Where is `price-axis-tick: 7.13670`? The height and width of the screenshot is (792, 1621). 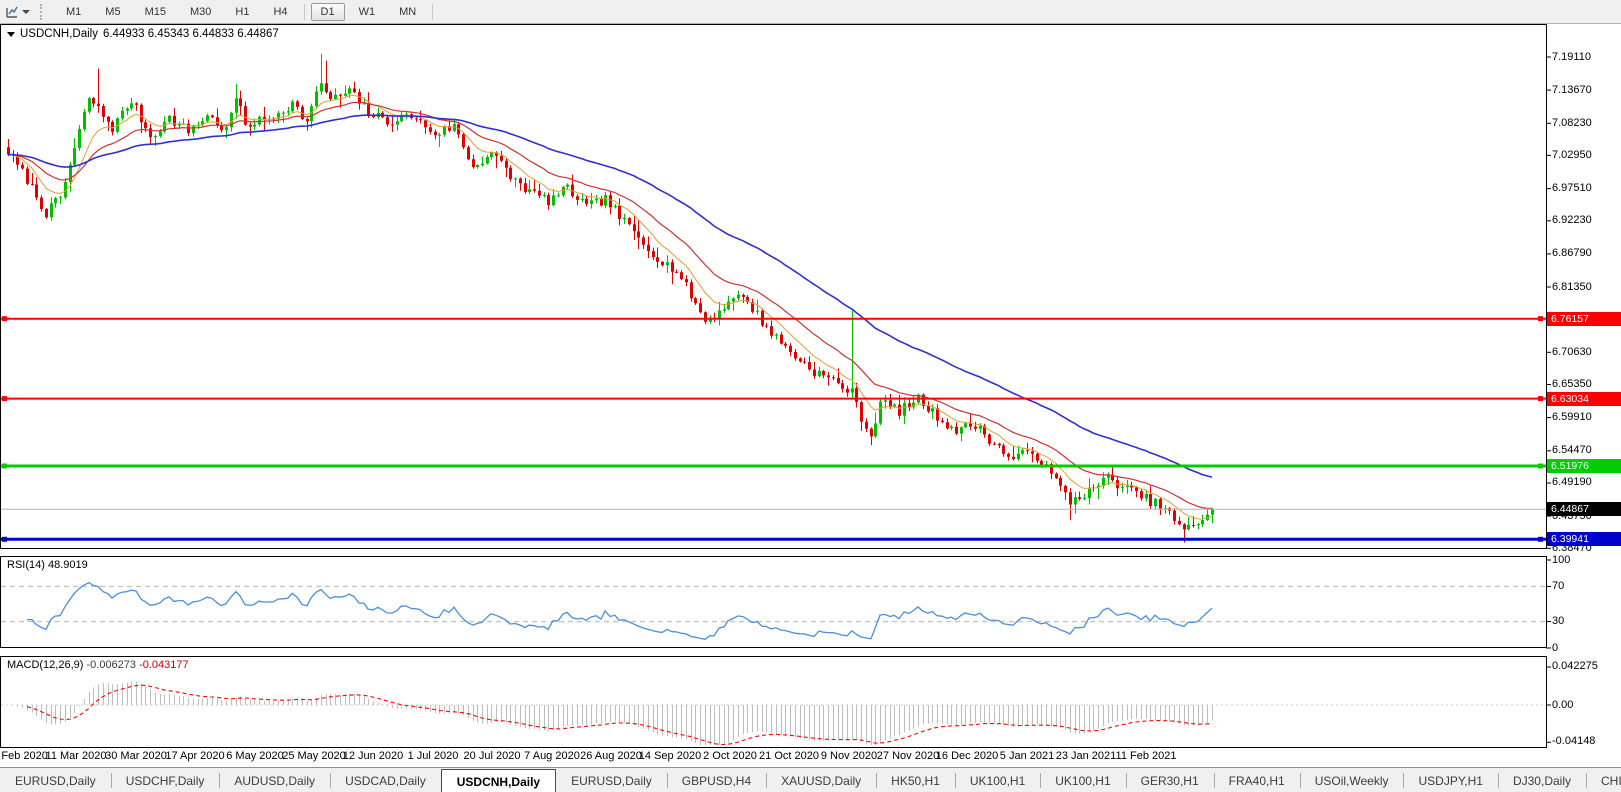 price-axis-tick: 7.13670 is located at coordinates (1572, 90).